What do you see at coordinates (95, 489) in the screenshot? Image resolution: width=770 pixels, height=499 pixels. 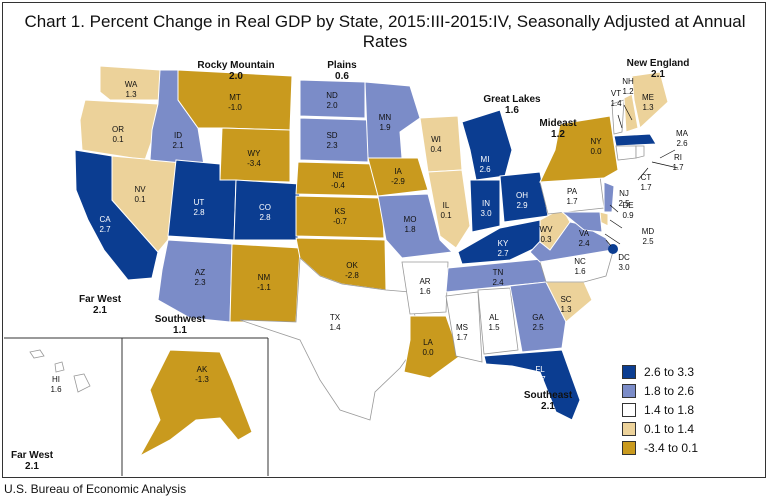 I see `source-note: U.S. Bureau of Economic Analysis` at bounding box center [95, 489].